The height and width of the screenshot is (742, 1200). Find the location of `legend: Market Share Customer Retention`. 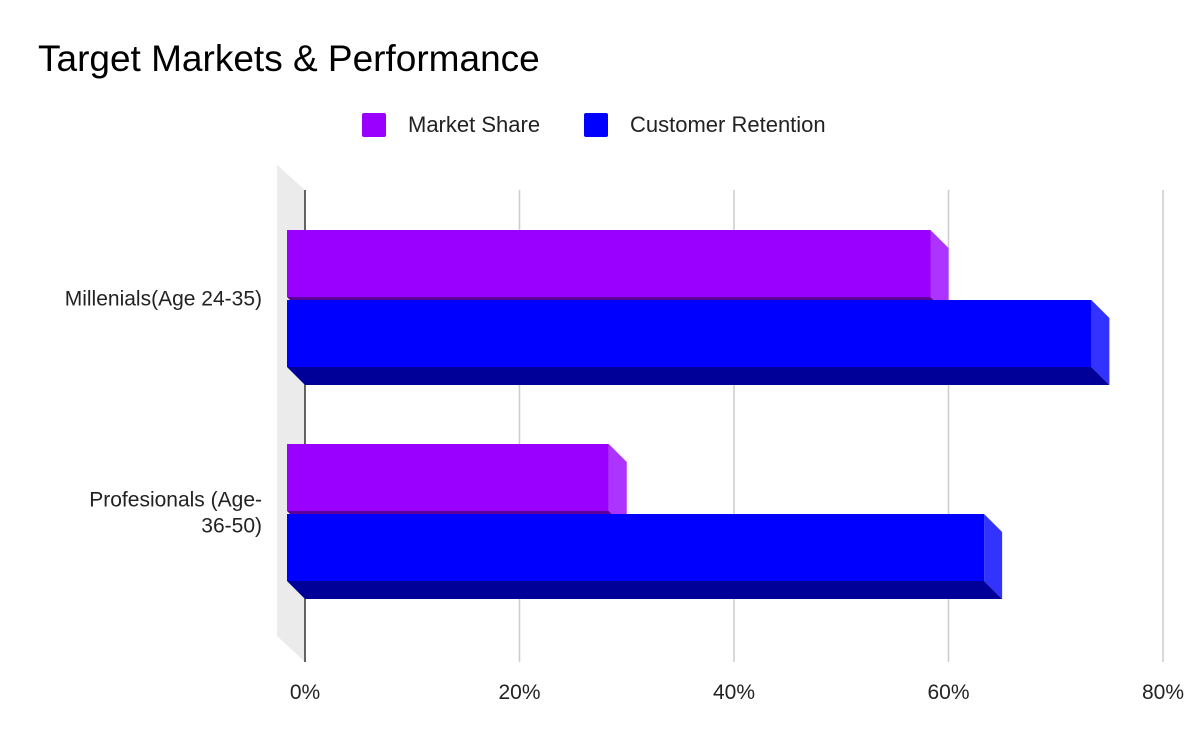

legend: Market Share Customer Retention is located at coordinates (600, 125).